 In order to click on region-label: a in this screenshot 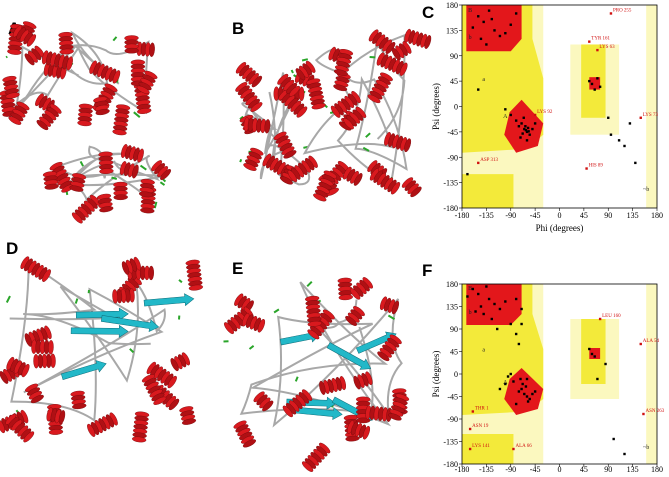, I will do `click(483, 351)`.